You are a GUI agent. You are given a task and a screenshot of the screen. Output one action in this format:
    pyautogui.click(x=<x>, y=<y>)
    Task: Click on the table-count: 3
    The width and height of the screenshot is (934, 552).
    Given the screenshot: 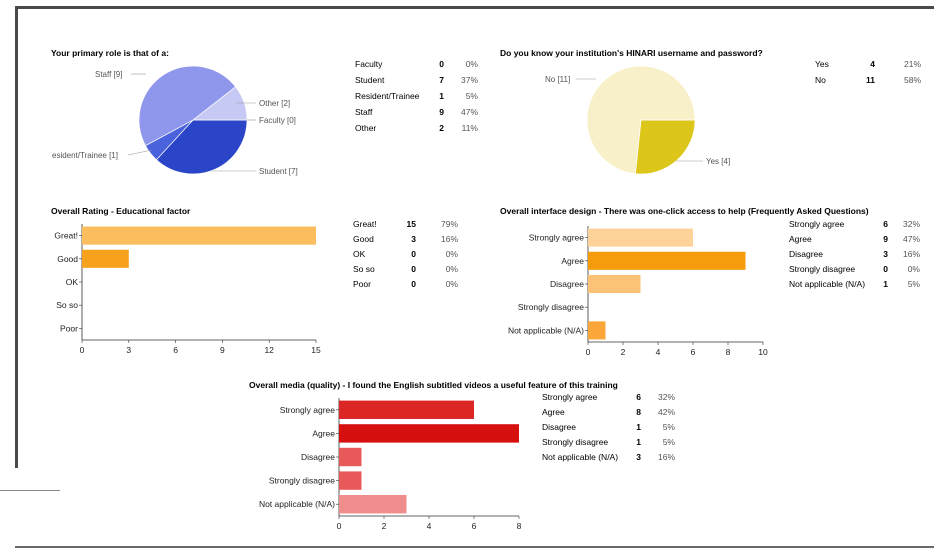 What is the action you would take?
    pyautogui.click(x=638, y=457)
    